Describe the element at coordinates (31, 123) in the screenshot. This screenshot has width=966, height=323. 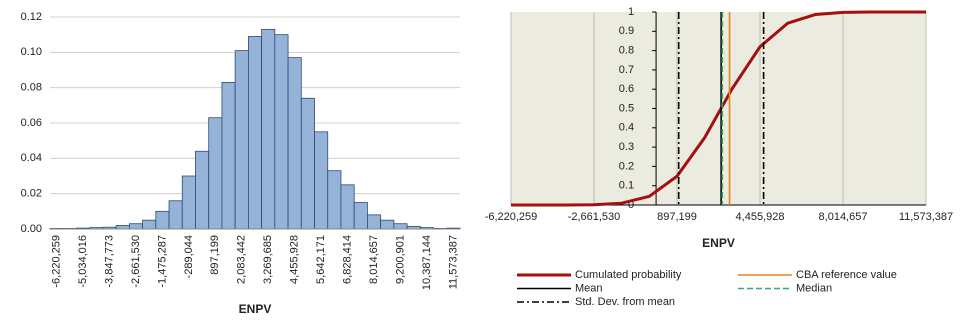
I see `y-tick-label: 0.06` at that location.